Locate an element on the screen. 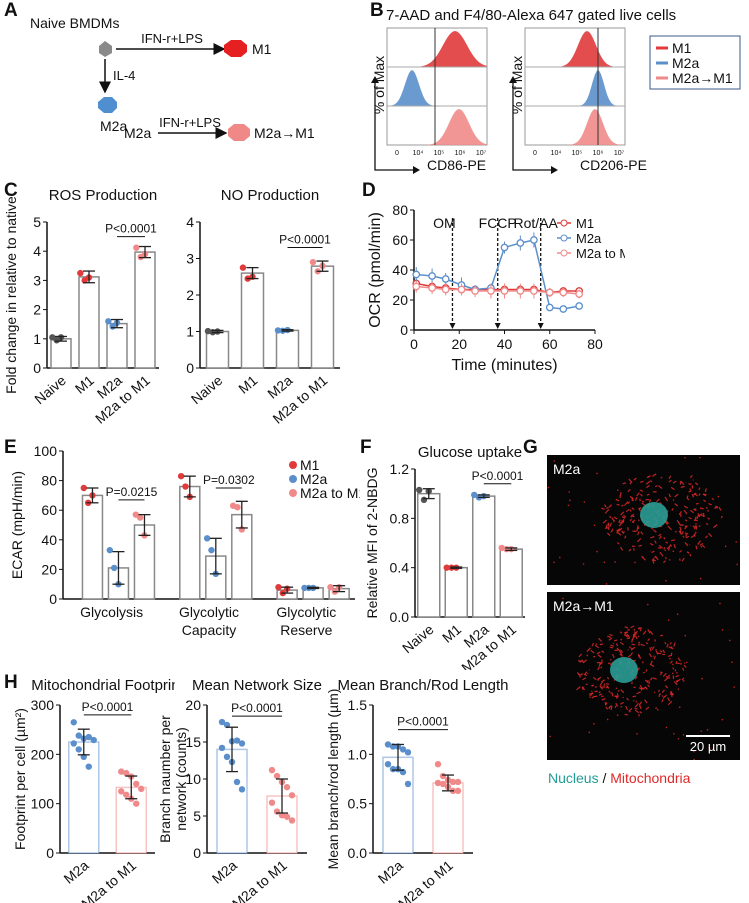 This screenshot has height=903, width=749. x-axis-label: Time (minutes) is located at coordinates (504, 365).